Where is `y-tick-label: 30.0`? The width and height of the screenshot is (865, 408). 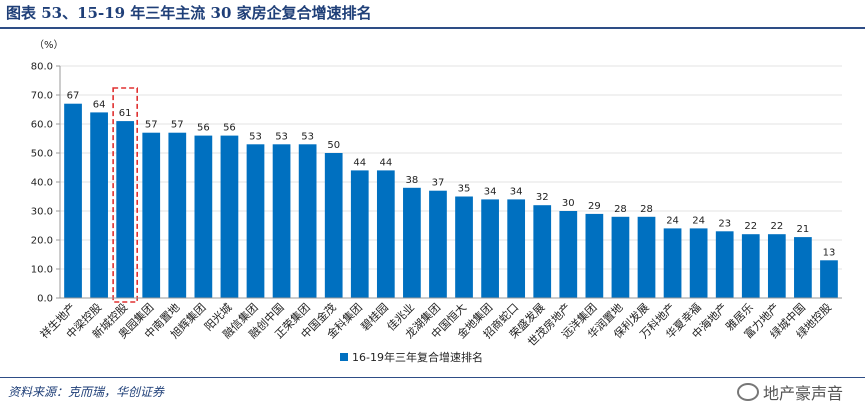
y-tick-label: 30.0 is located at coordinates (42, 212).